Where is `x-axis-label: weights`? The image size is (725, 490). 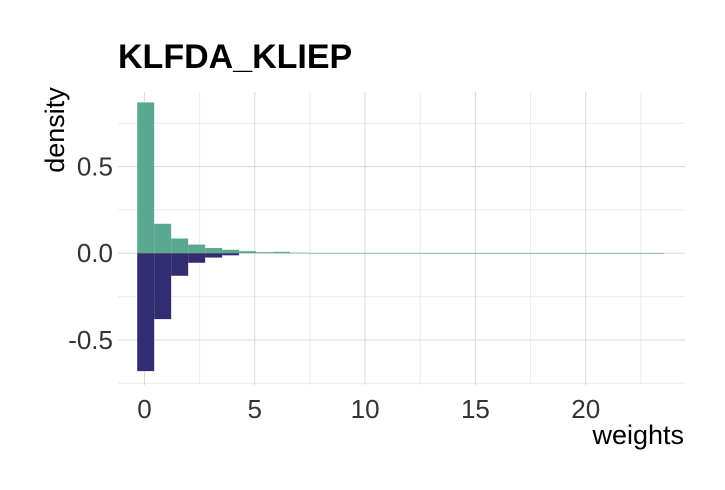
x-axis-label: weights is located at coordinates (637, 435).